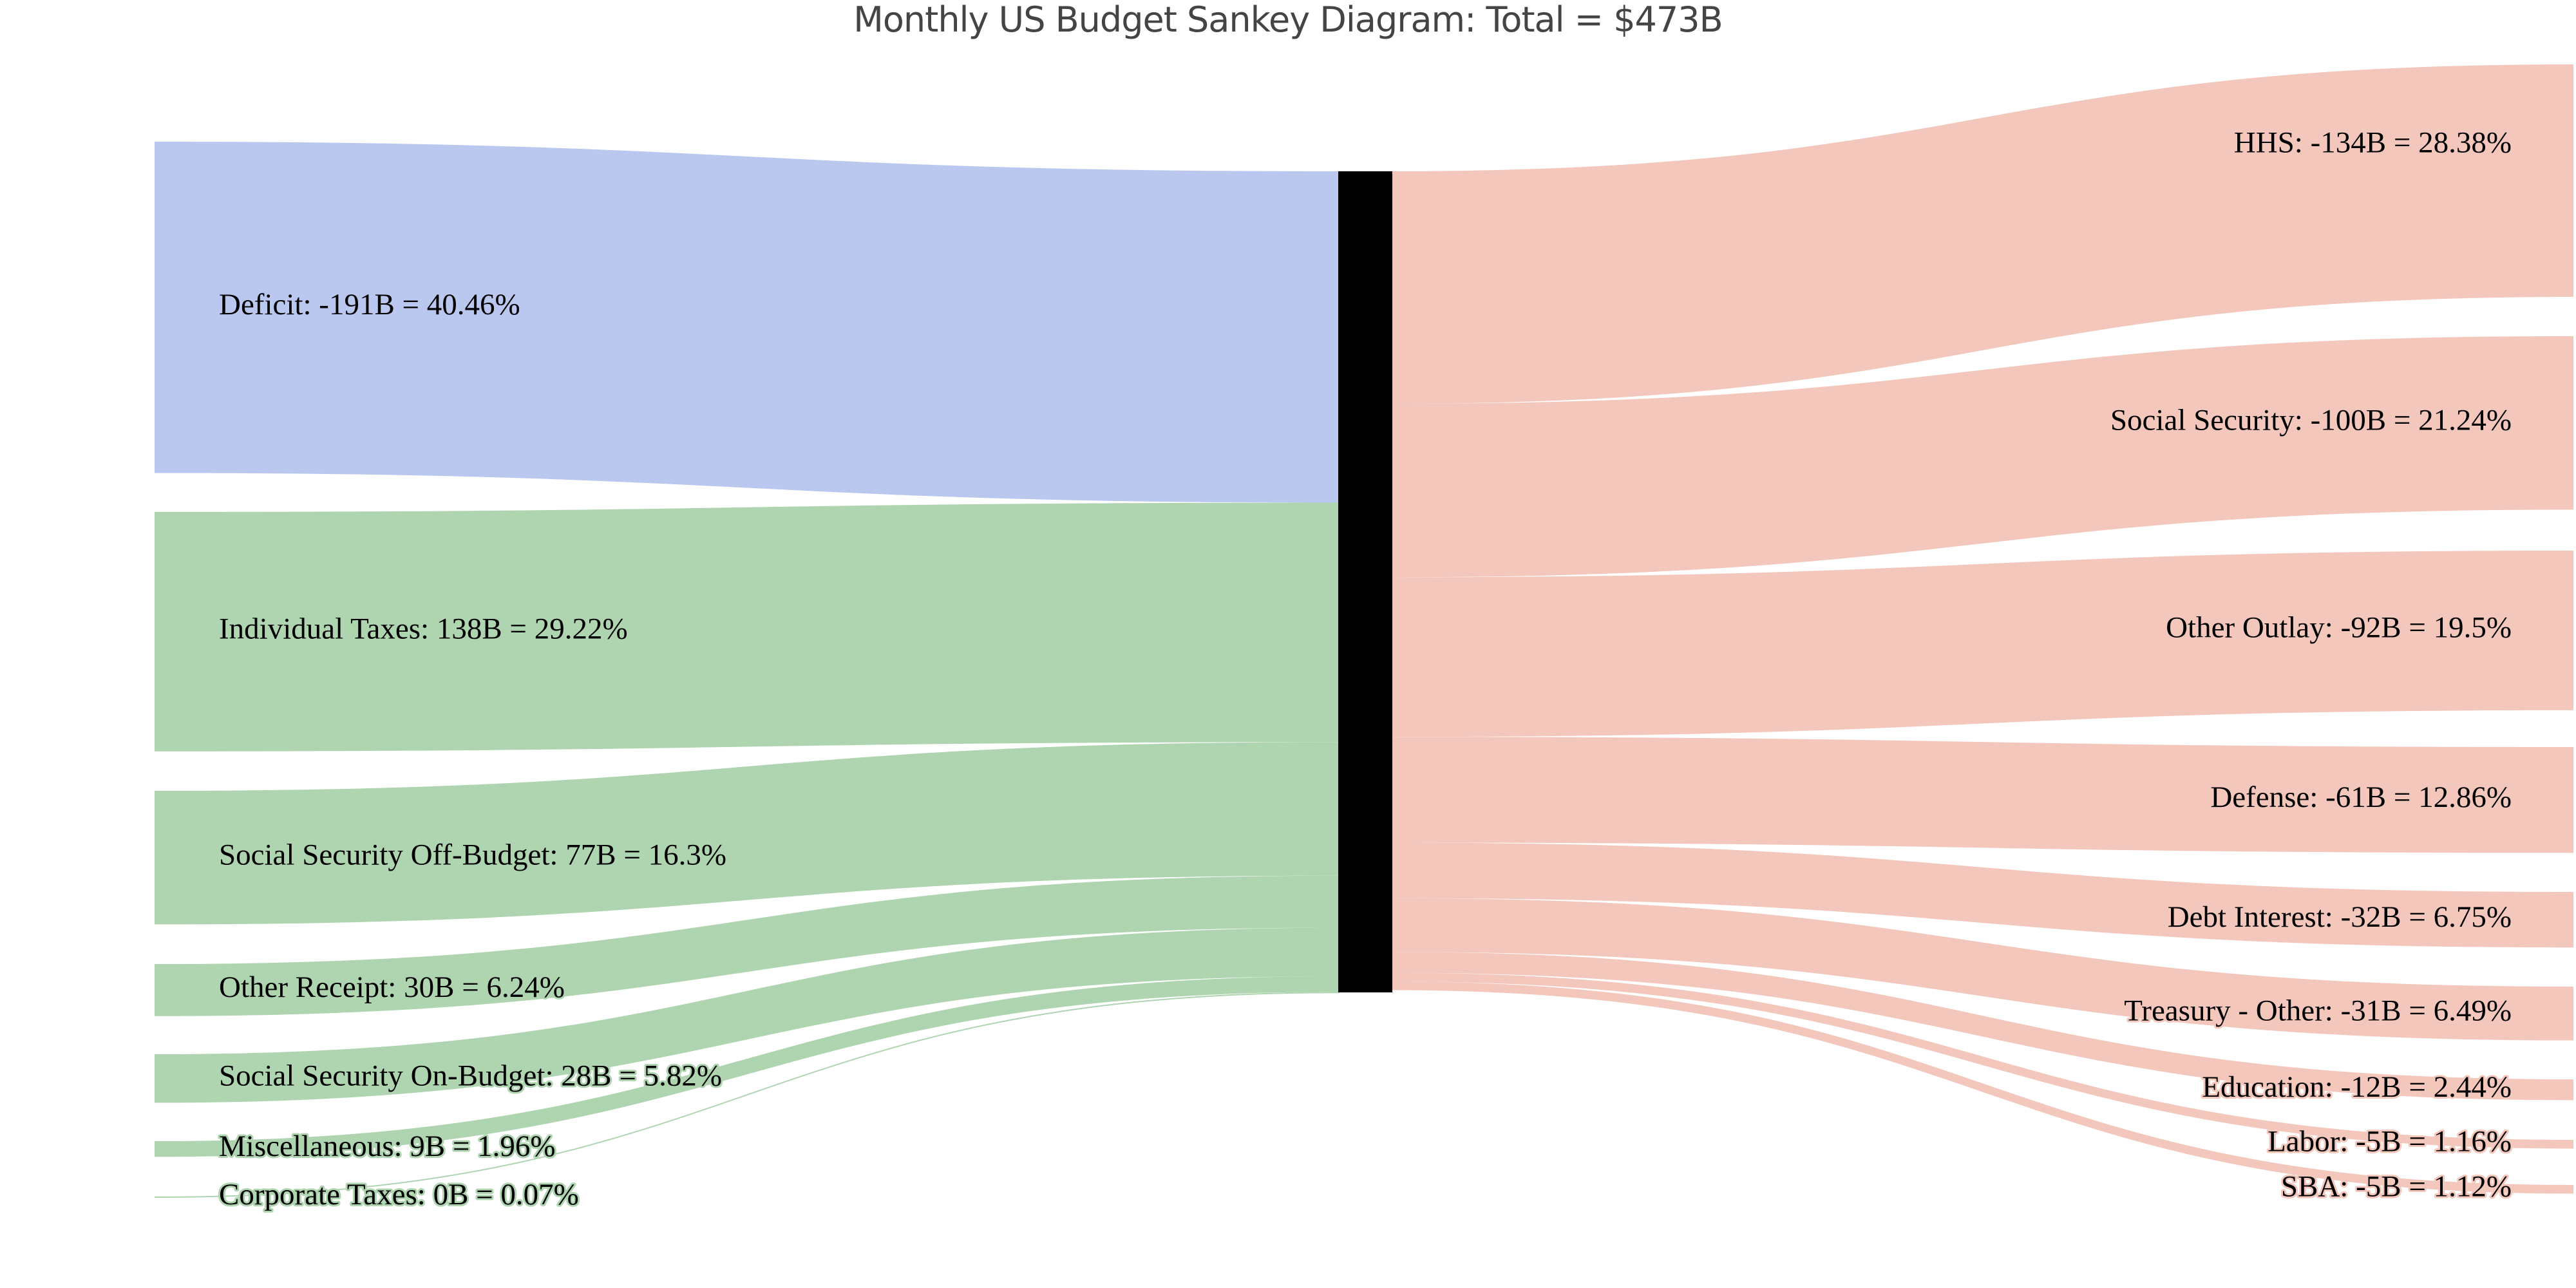 This screenshot has width=2576, height=1288. I want to click on link-social-security-off-budget, so click(748, 834).